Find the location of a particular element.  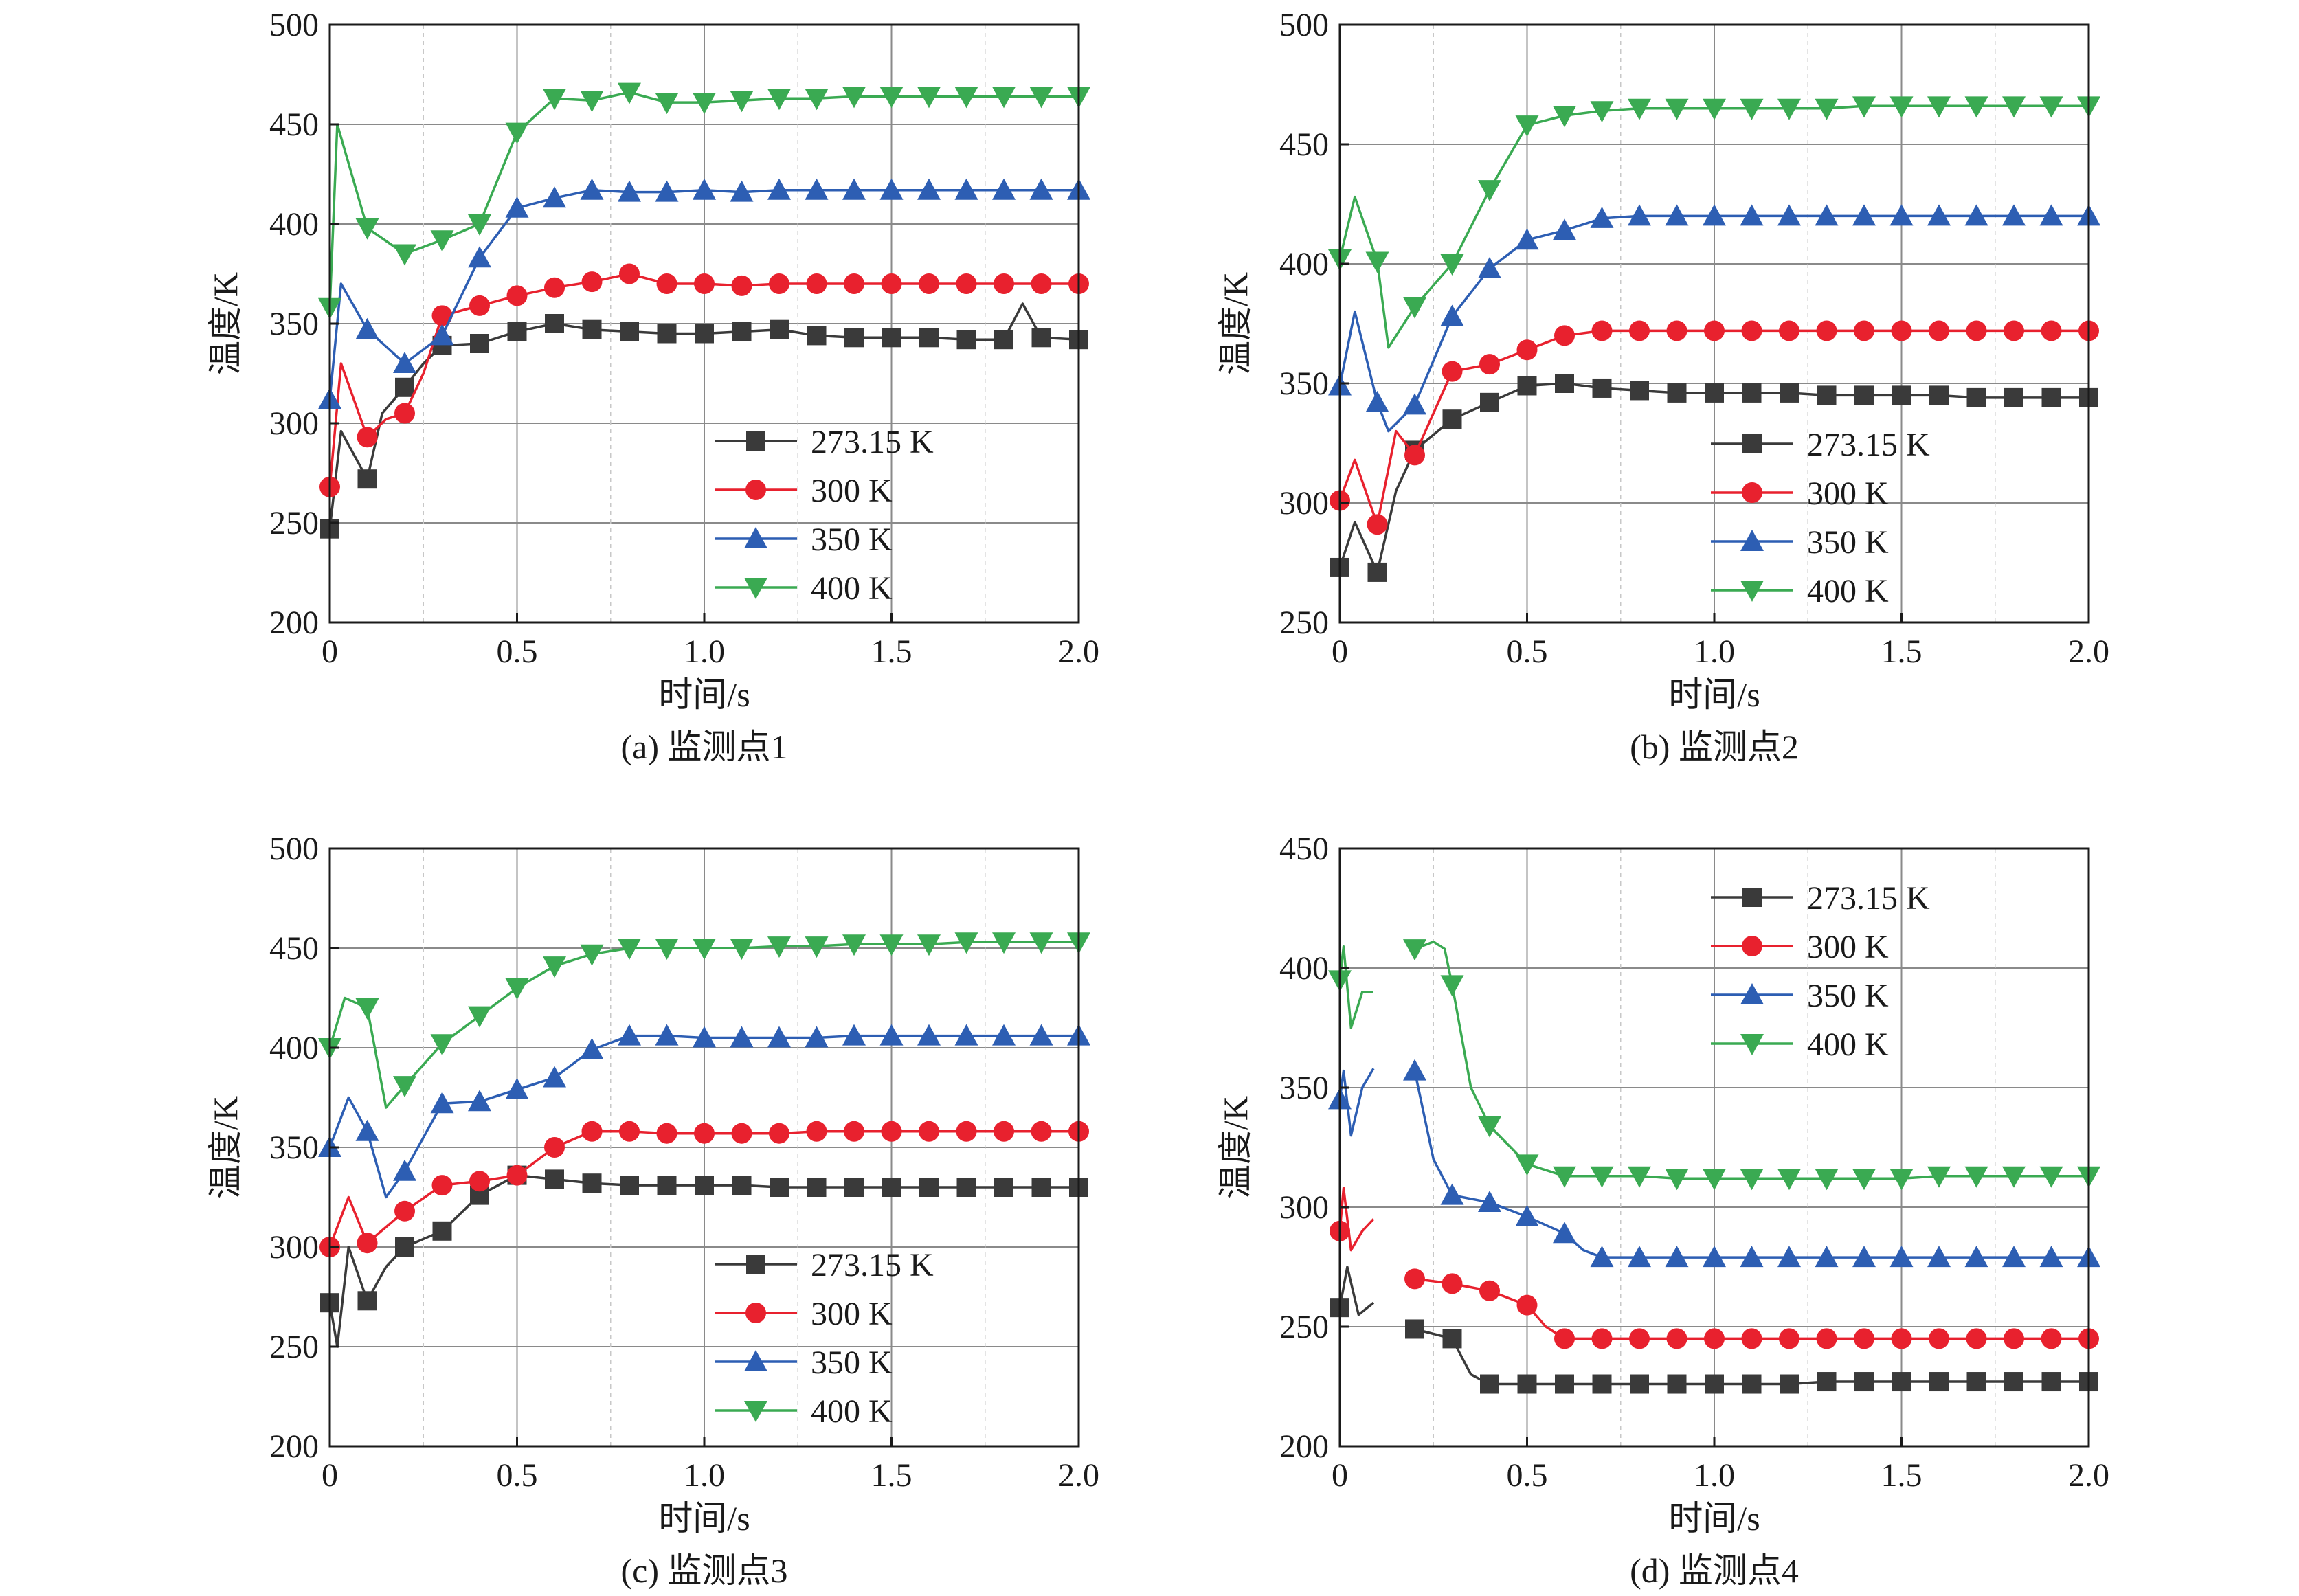

y-axis-label: 温度/K is located at coordinates (1235, 1147).